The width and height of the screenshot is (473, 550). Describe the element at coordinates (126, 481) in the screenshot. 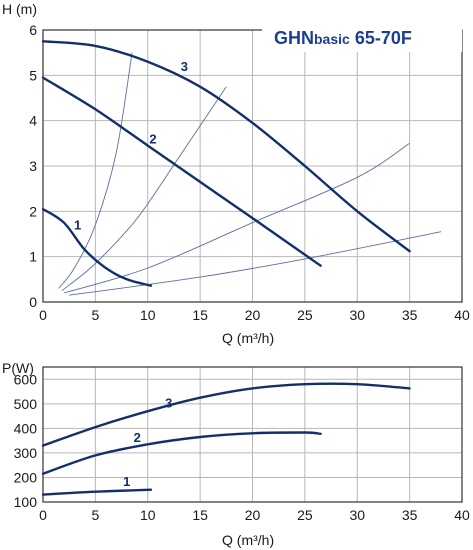

I see `power-series-1-label: 1` at that location.